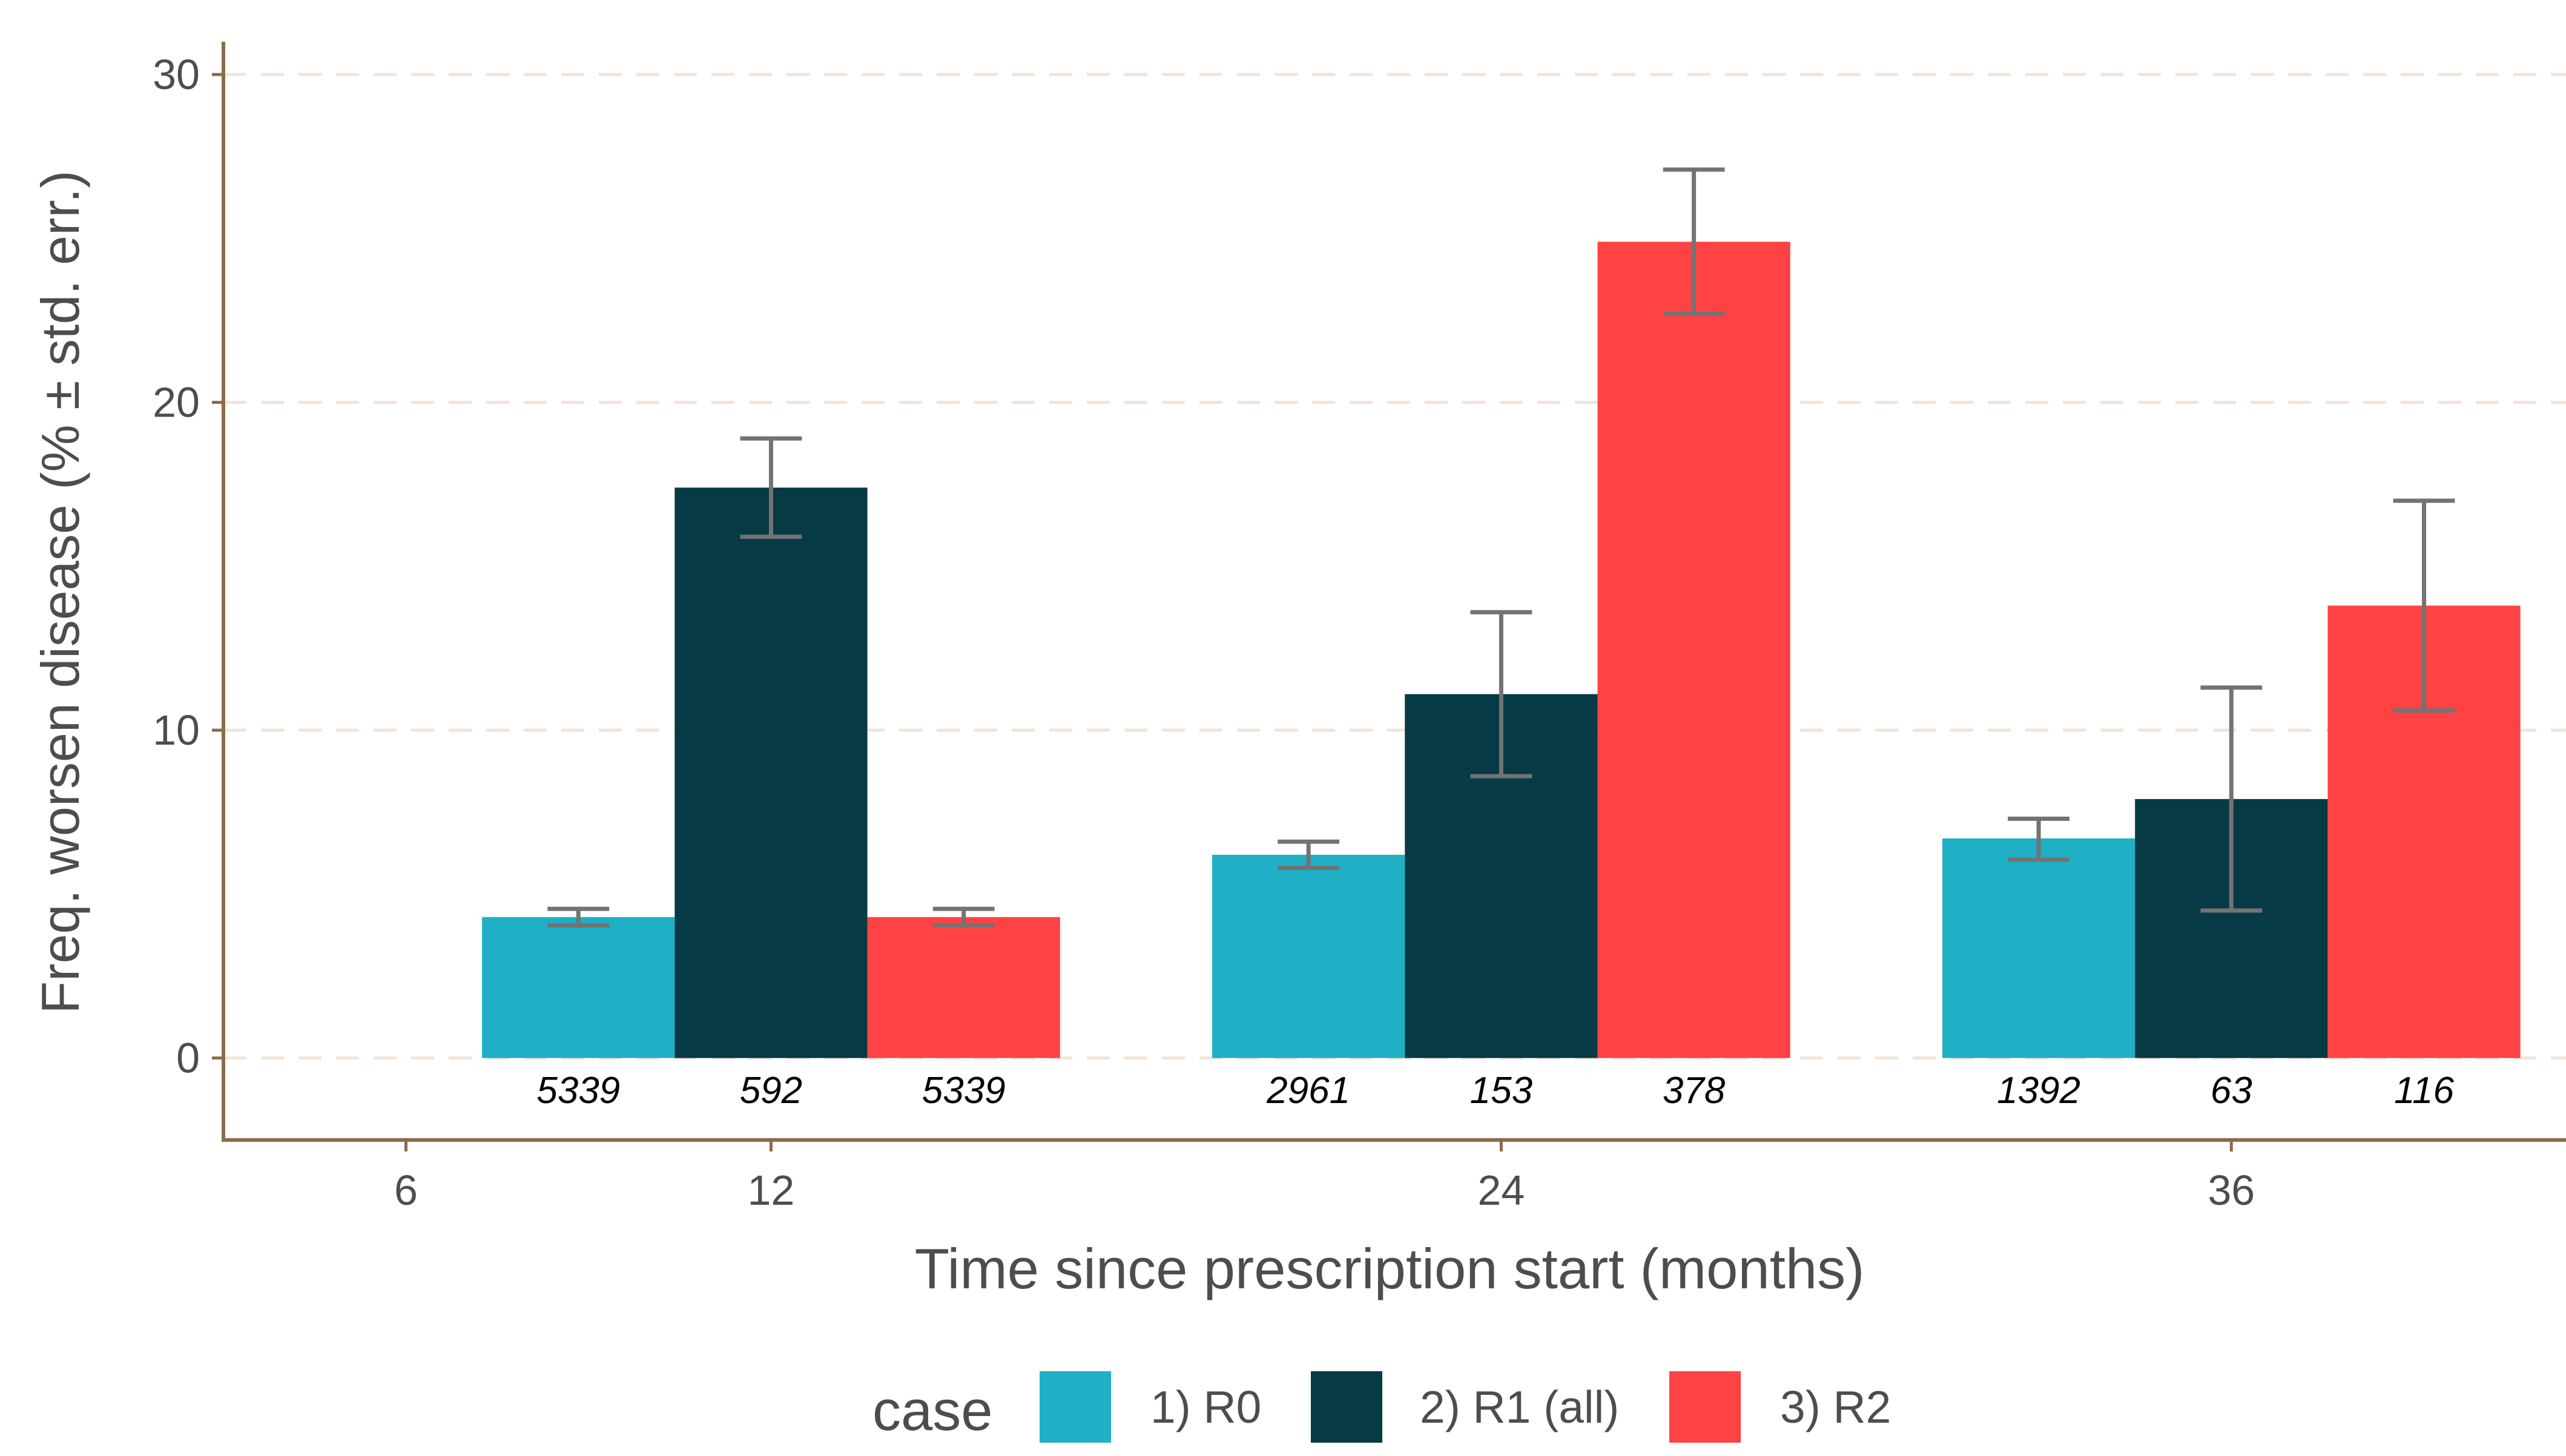 Image resolution: width=2566 pixels, height=1456 pixels. I want to click on sample-size-label: 378, so click(1694, 1091).